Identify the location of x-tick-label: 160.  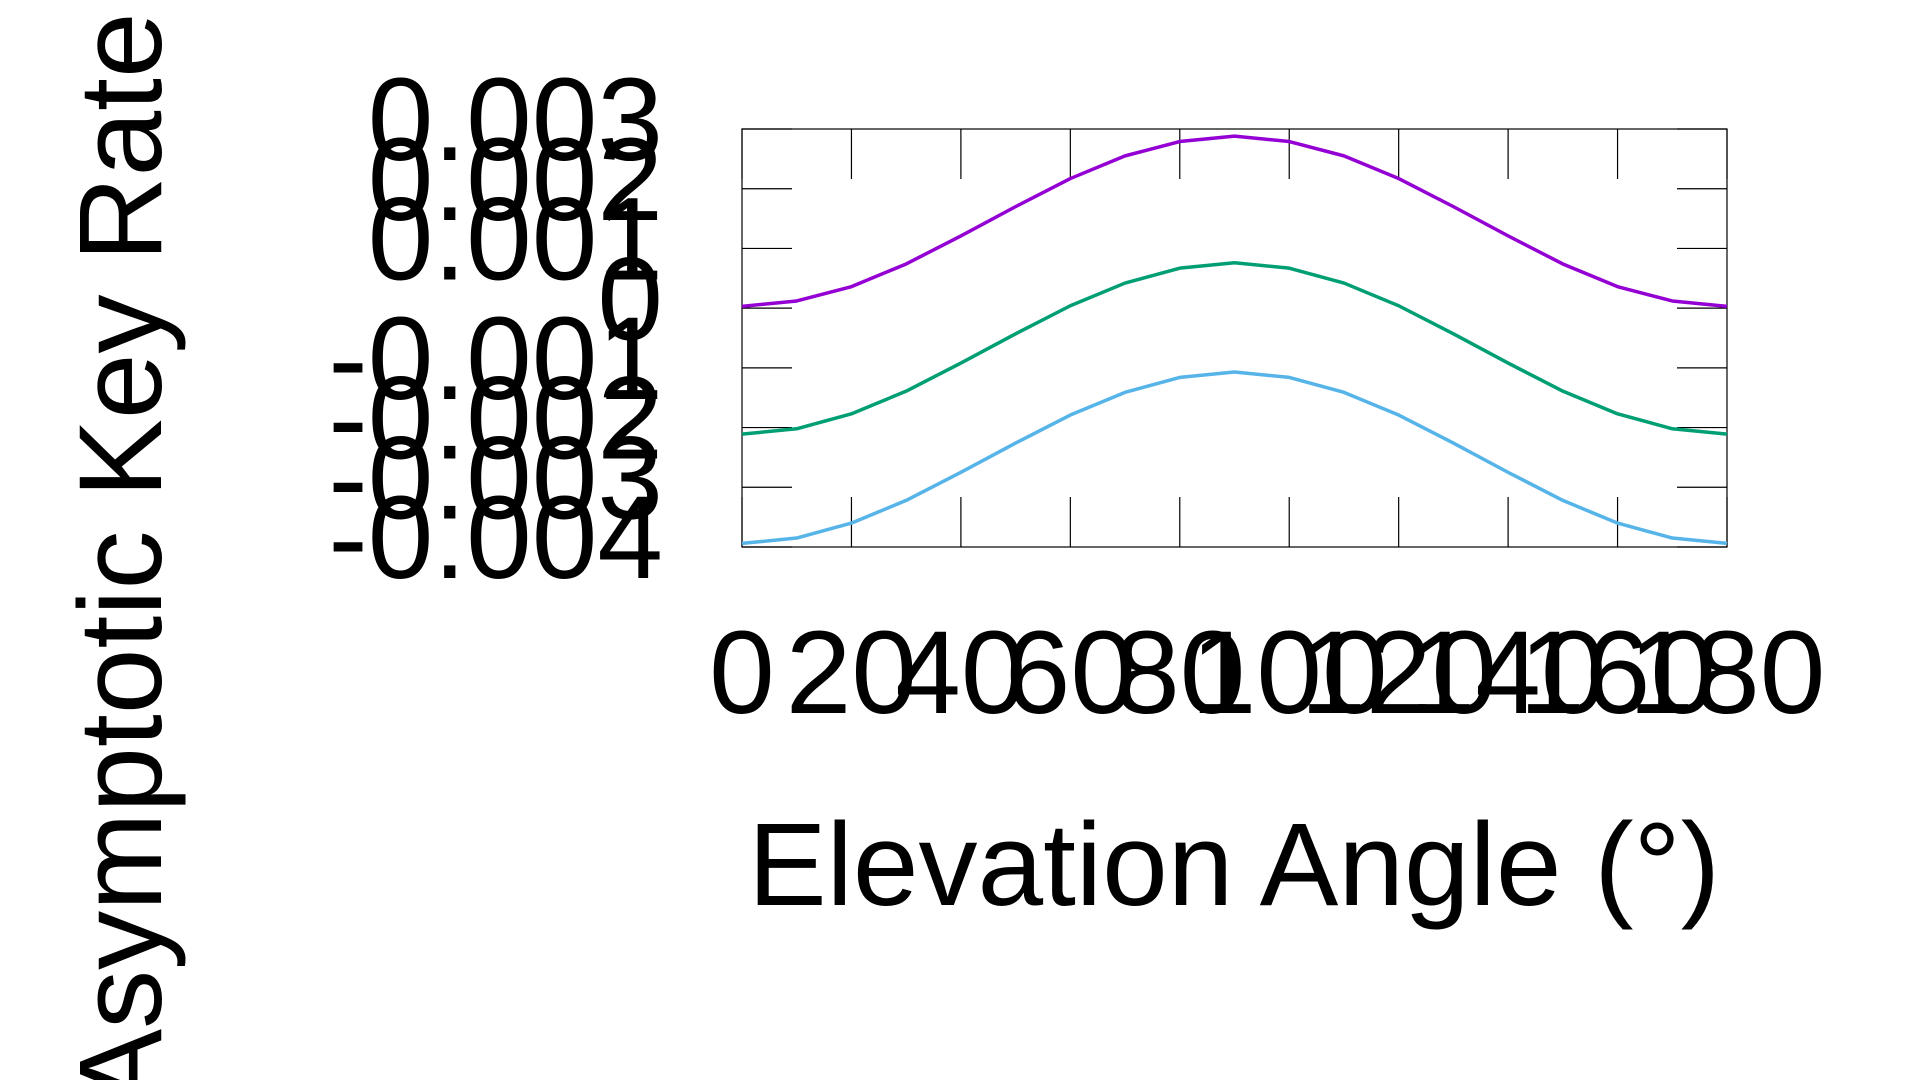
(1617, 673).